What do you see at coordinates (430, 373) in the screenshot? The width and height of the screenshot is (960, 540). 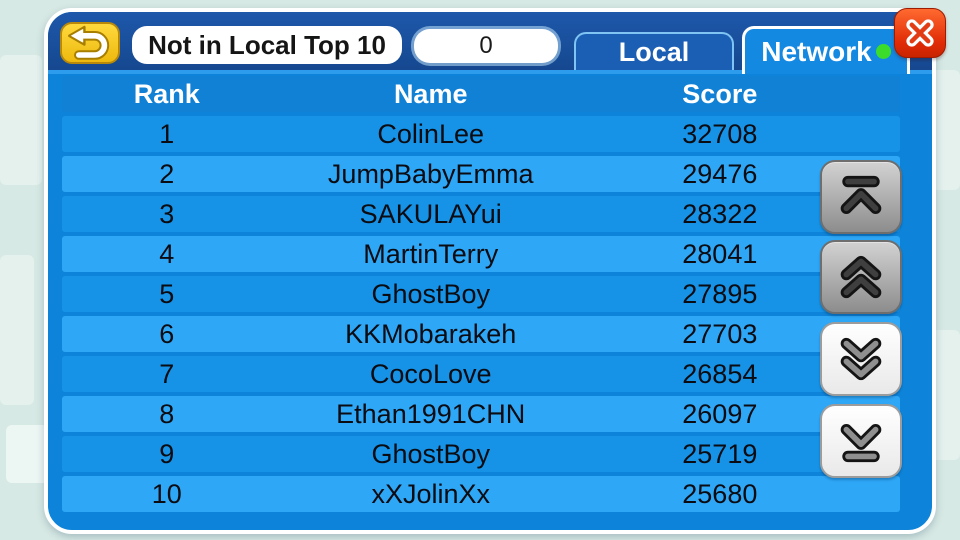 I see `name-cell: CocoLove` at bounding box center [430, 373].